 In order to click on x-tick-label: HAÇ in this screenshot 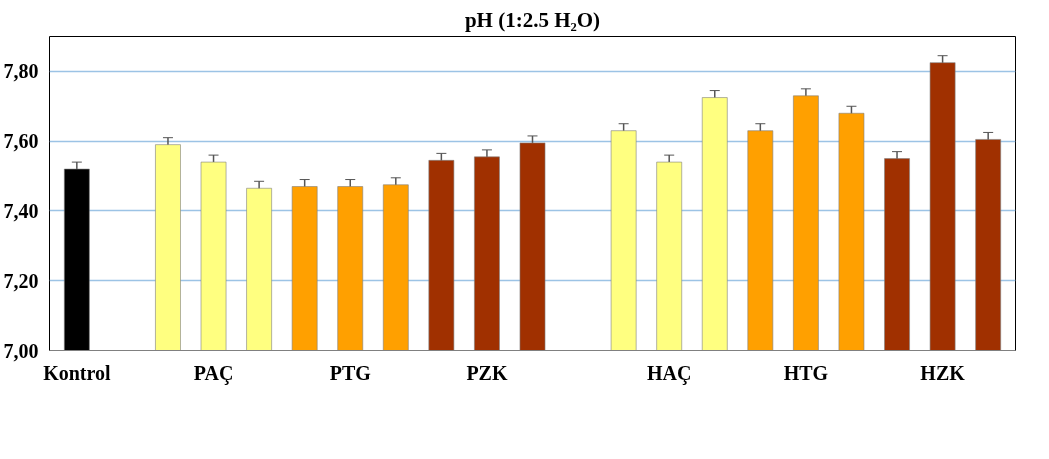, I will do `click(669, 373)`.